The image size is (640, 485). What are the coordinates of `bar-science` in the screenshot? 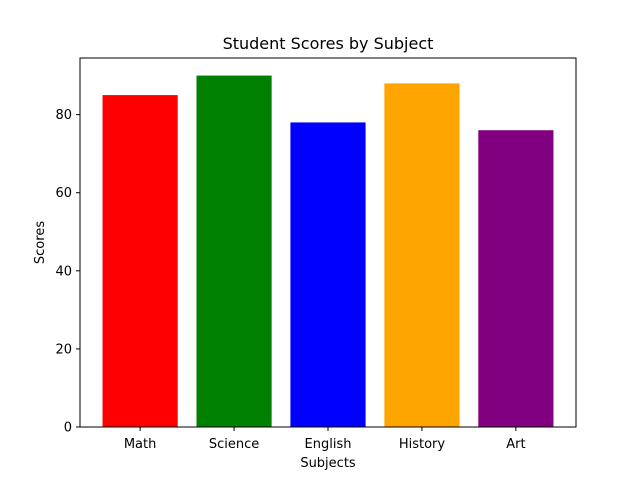 It's located at (234, 251).